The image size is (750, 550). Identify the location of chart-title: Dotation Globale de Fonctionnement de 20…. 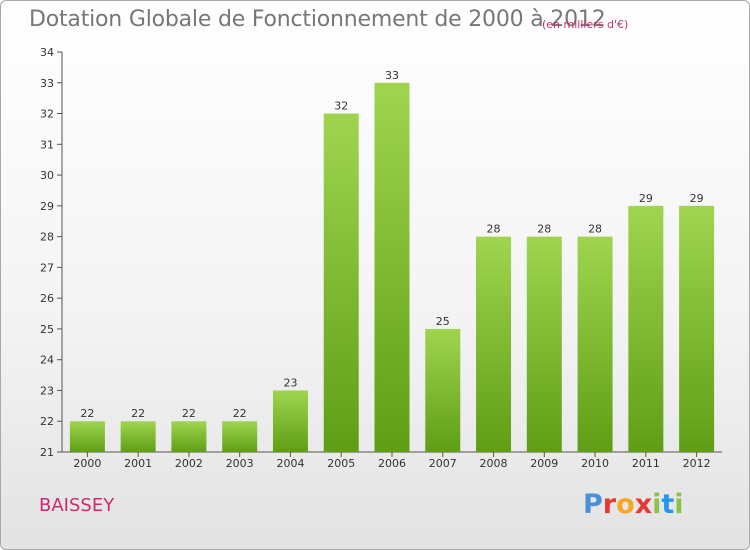
(317, 19).